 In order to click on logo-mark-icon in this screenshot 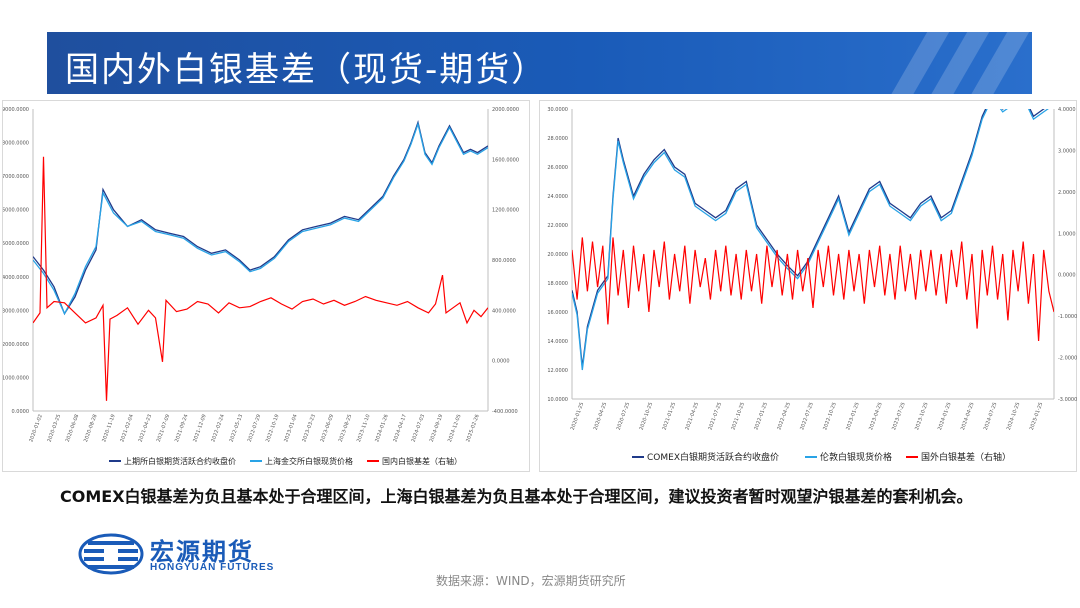, I will do `click(111, 554)`.